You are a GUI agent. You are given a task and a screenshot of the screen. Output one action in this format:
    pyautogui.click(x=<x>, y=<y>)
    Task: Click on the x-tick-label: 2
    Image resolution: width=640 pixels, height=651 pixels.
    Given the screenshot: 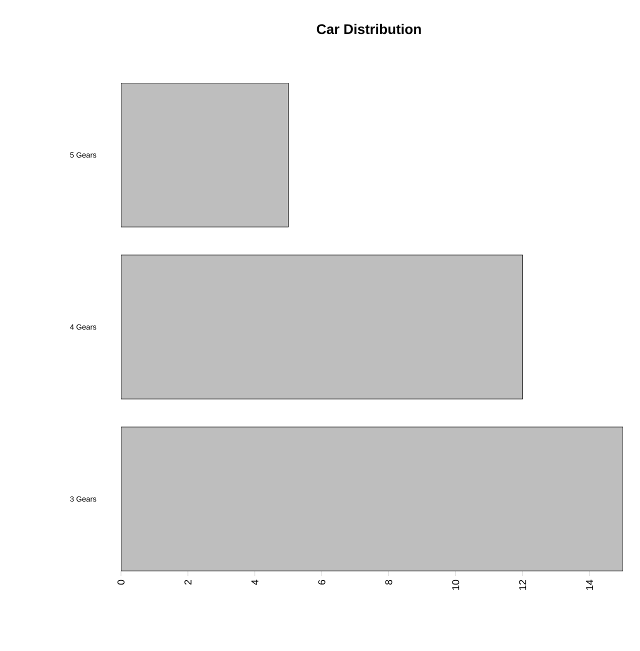 What is the action you would take?
    pyautogui.click(x=188, y=582)
    